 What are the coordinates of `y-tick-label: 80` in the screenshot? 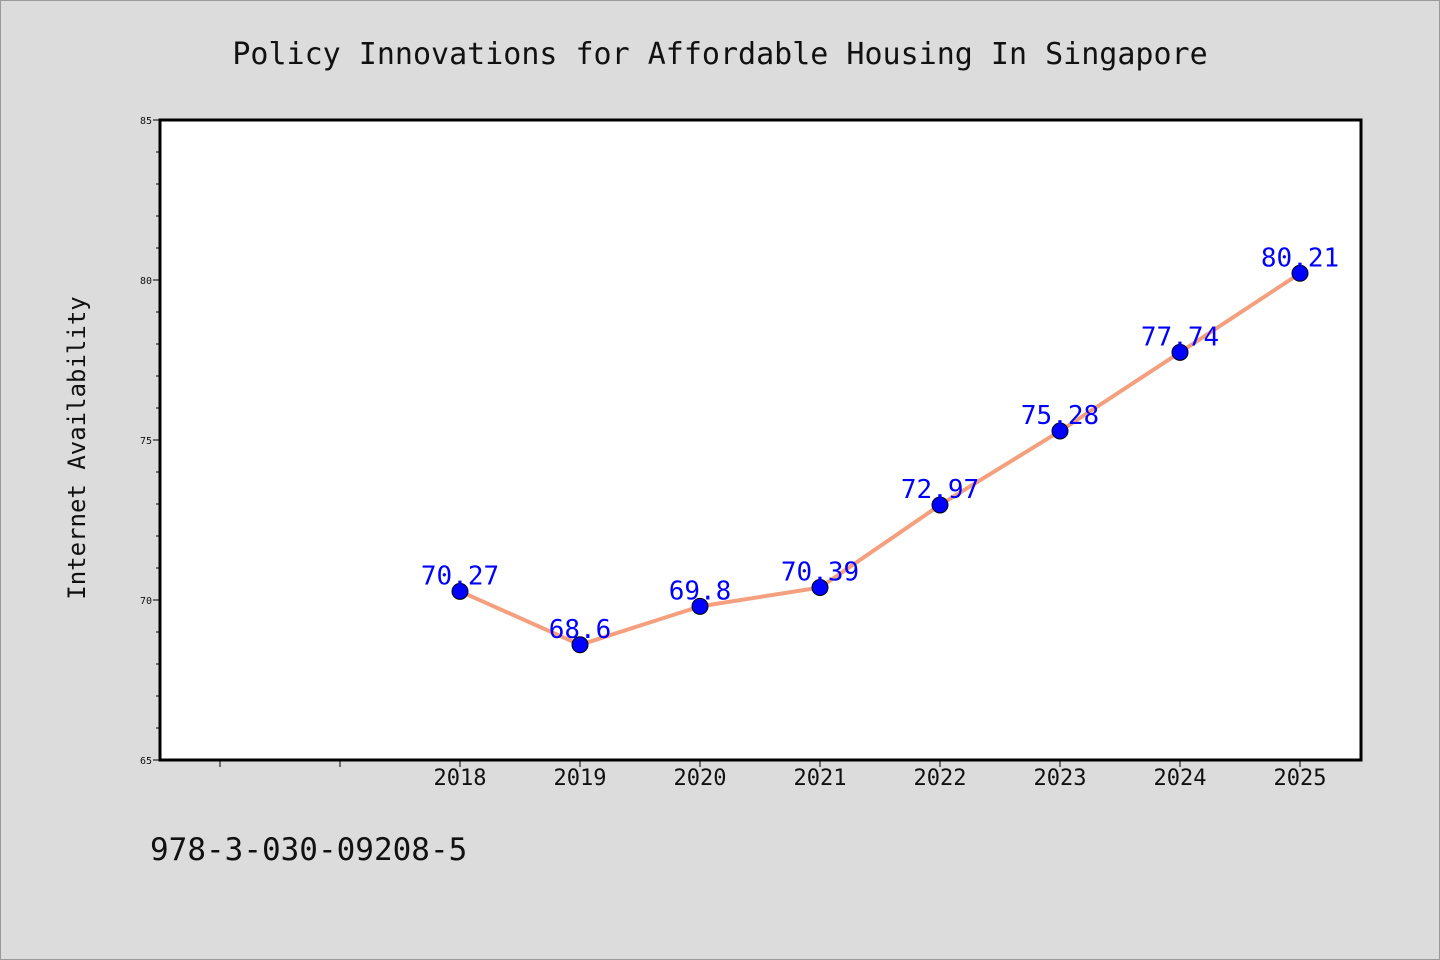 It's located at (146, 281).